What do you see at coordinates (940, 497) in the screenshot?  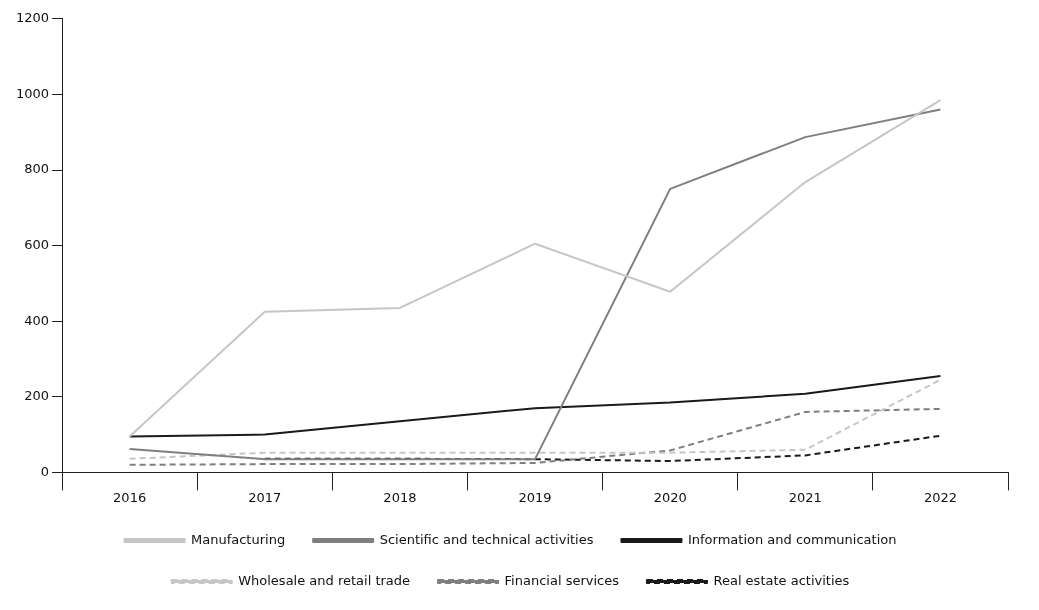 I see `x-tick-label: 2022` at bounding box center [940, 497].